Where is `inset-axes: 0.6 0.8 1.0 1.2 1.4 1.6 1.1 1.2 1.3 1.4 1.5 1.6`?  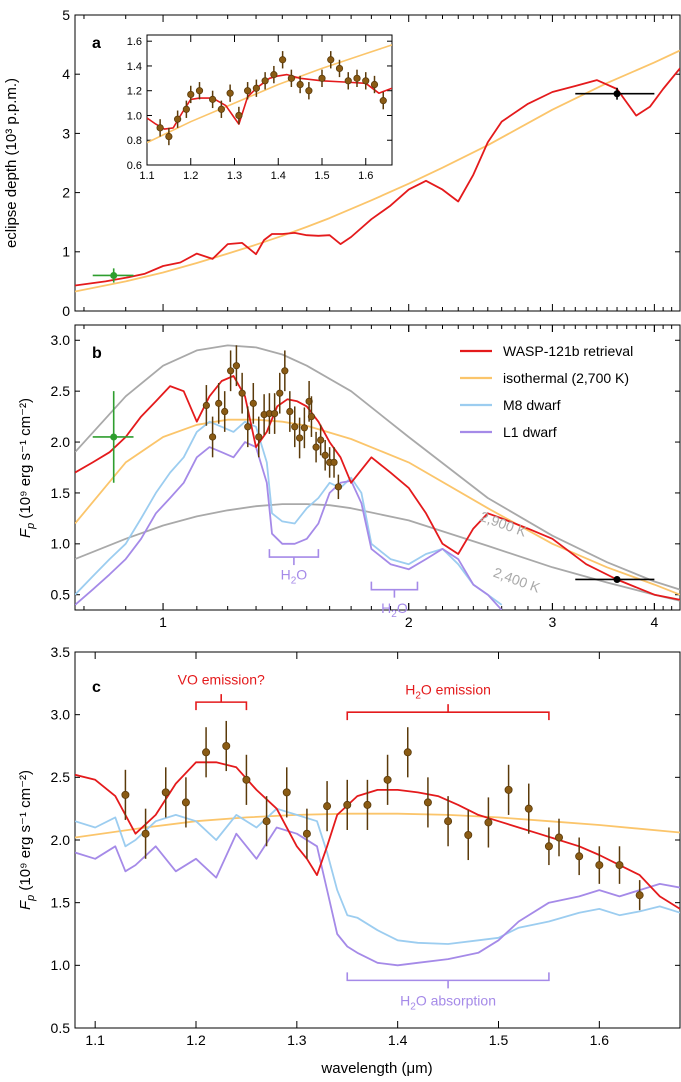 inset-axes: 0.6 0.8 1.0 1.2 1.4 1.6 1.1 1.2 1.3 1.4 1.5 1.6 is located at coordinates (259, 108).